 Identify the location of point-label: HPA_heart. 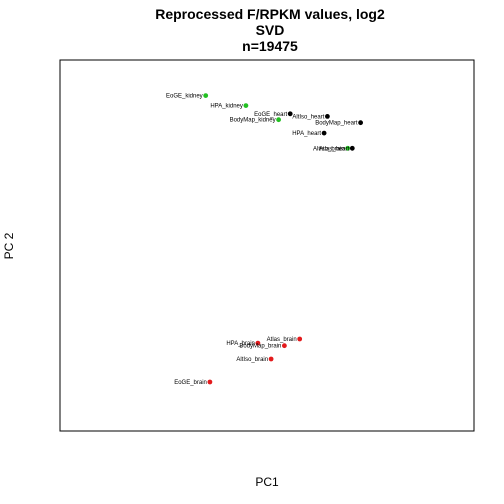
(306, 134).